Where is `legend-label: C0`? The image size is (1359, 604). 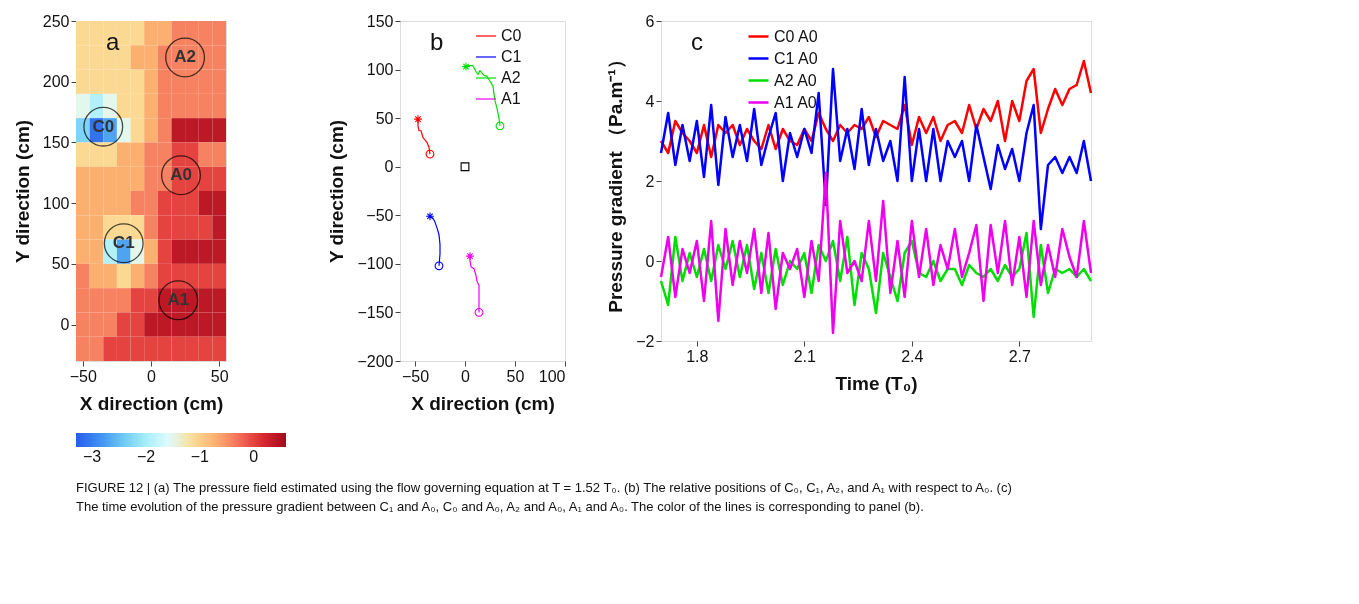
legend-label: C0 is located at coordinates (511, 35).